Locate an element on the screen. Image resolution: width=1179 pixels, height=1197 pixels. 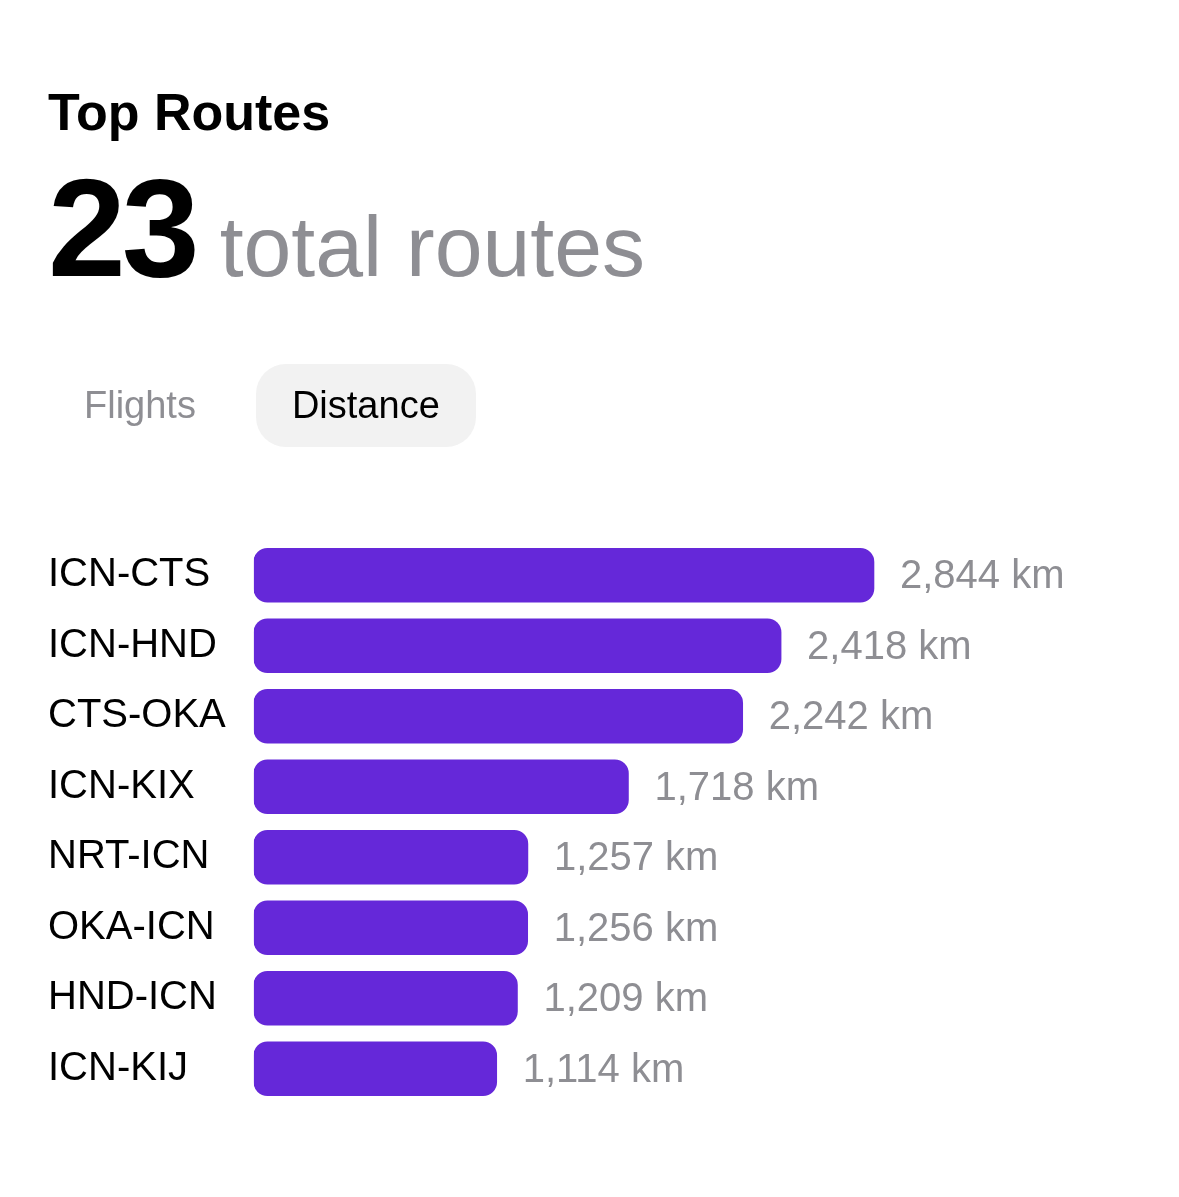
text: Flights is located at coordinates (140, 405).